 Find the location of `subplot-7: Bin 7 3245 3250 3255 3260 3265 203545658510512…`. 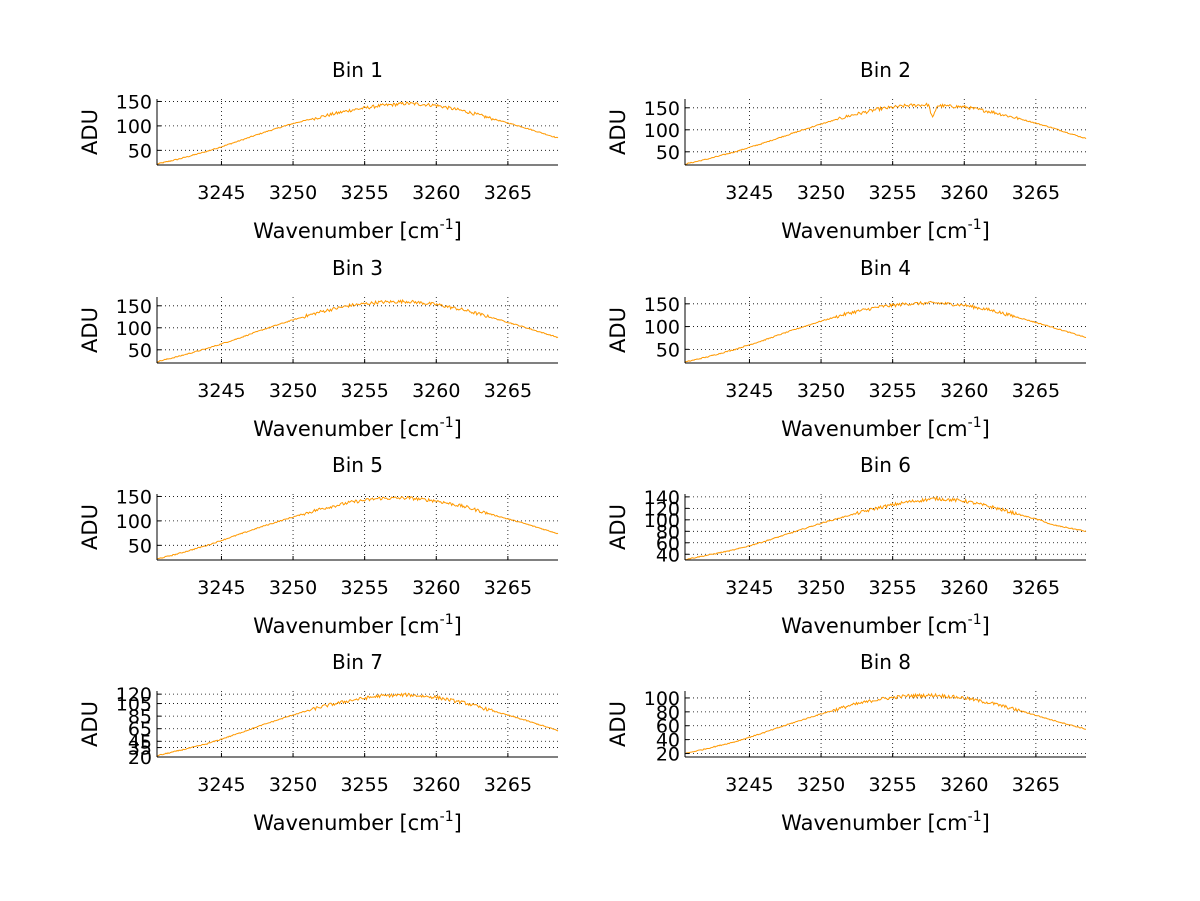

subplot-7: Bin 7 3245 3250 3255 3260 3265 203545658510512… is located at coordinates (318, 742).